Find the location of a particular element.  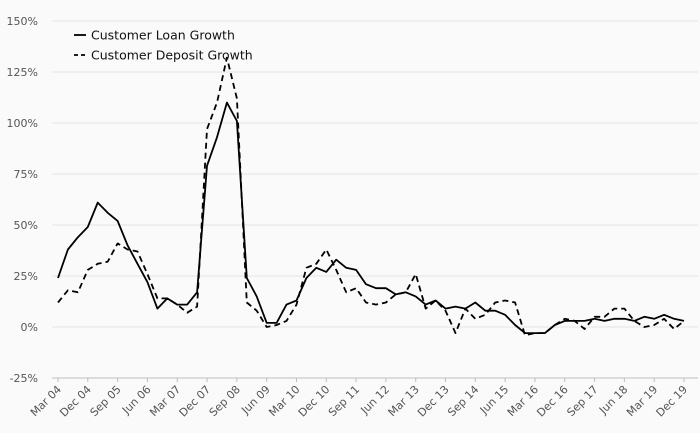

legend-label: Customer Loan Growth is located at coordinates (163, 35).